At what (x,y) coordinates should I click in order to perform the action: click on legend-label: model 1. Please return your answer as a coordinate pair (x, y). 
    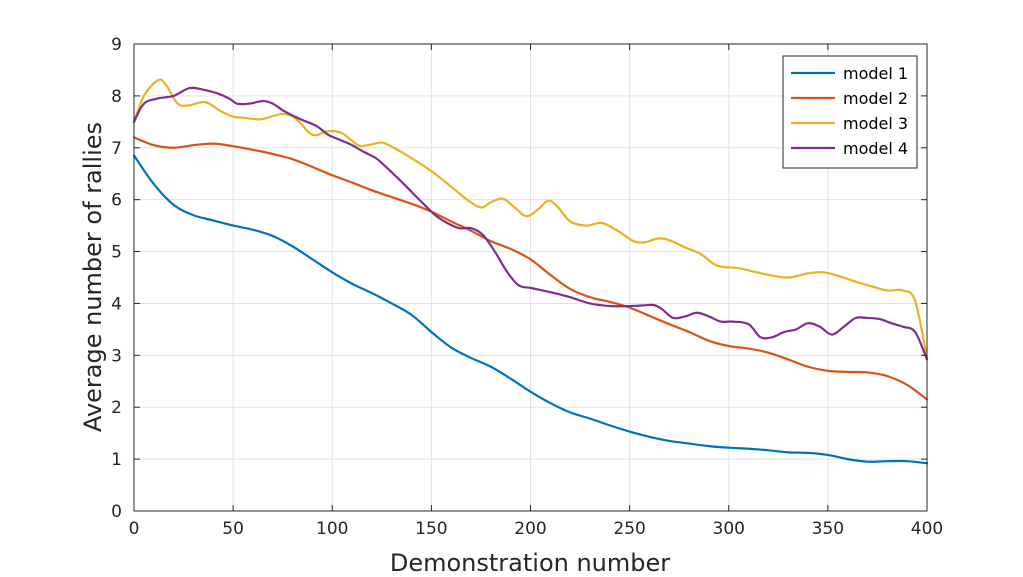
    Looking at the image, I should click on (875, 73).